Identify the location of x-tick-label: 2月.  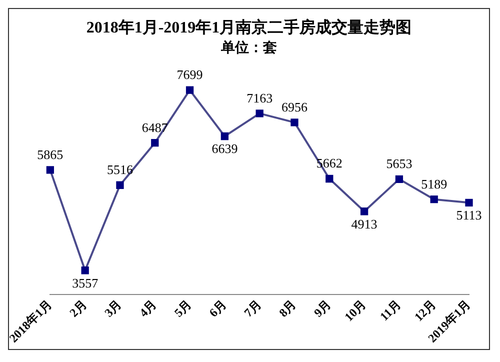
(78, 308).